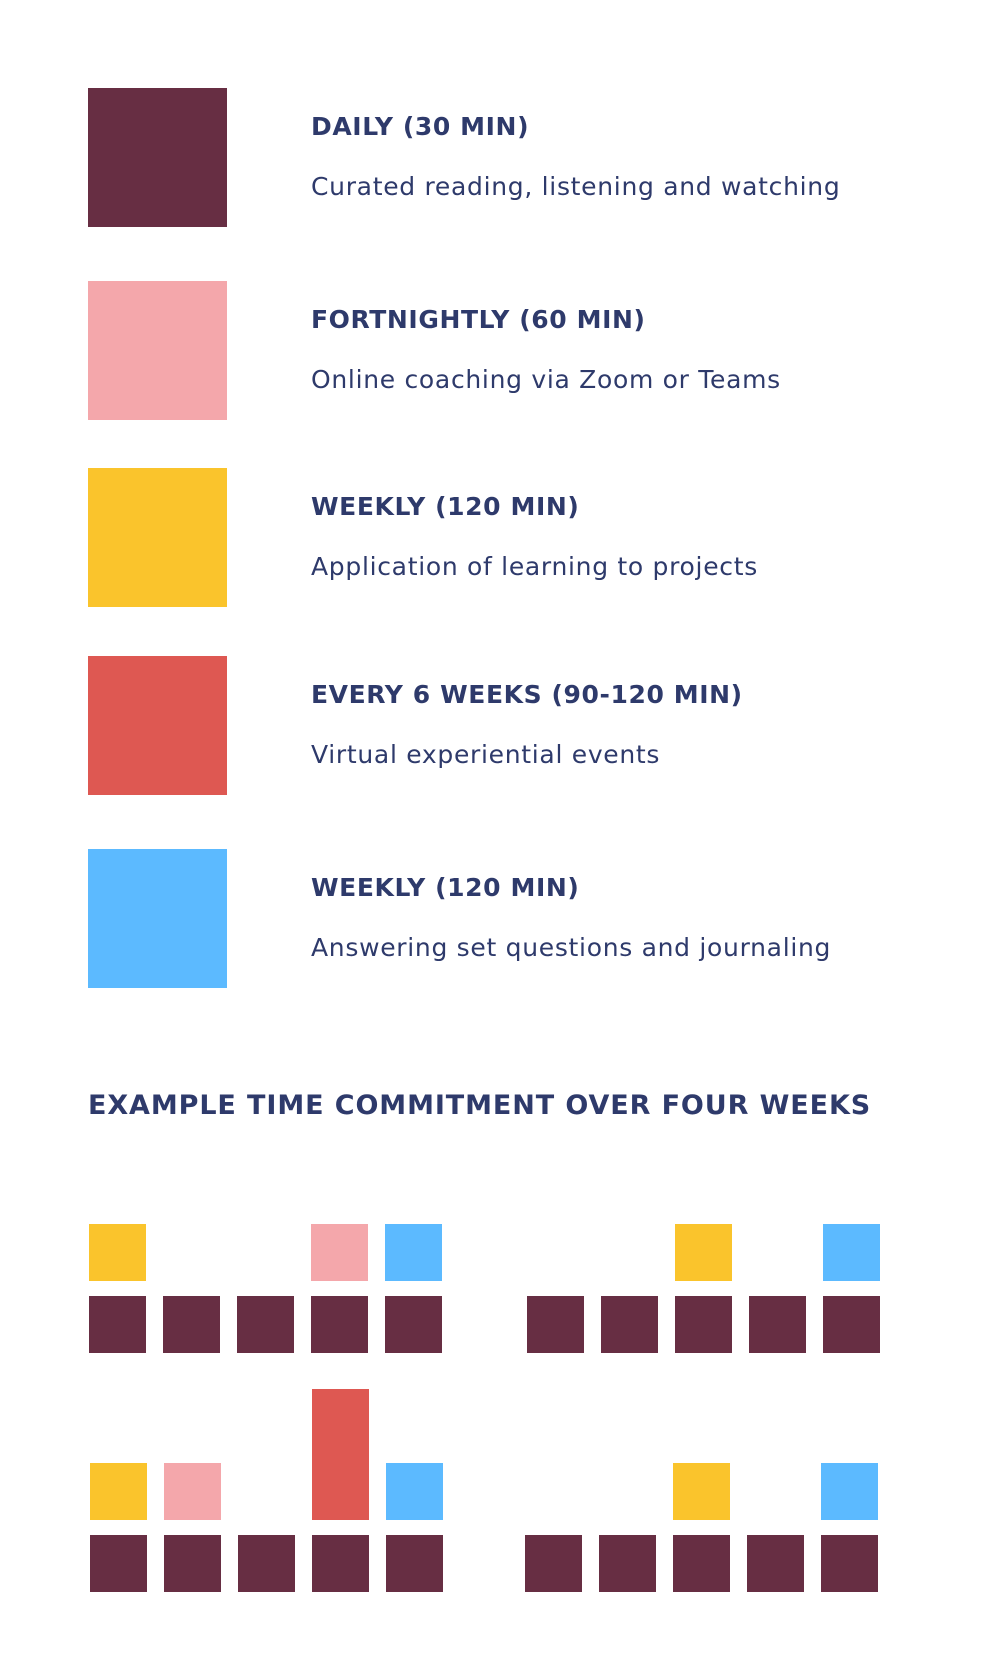 The width and height of the screenshot is (1000, 1670). Describe the element at coordinates (527, 694) in the screenshot. I see `legend-title: EVERY 6 WEEKS (90-120 MIN)` at that location.